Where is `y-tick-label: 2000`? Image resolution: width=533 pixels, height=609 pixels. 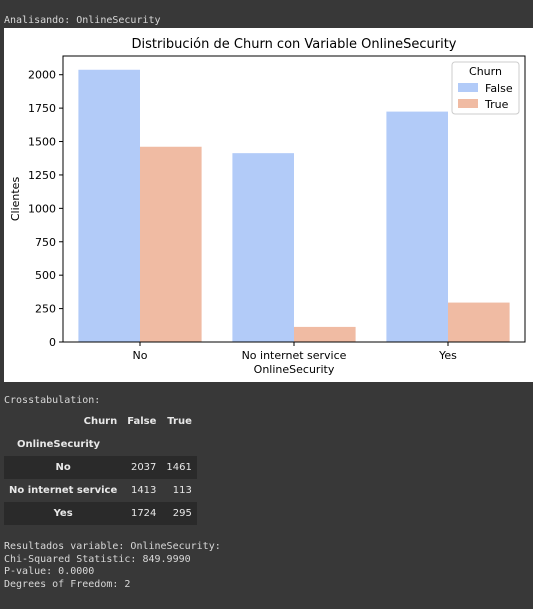 y-tick-label: 2000 is located at coordinates (42, 75).